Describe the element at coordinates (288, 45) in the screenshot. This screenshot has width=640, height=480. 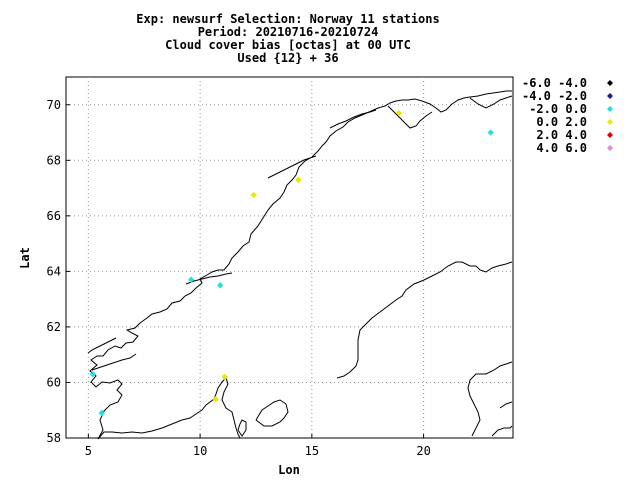
I see `header-line-3: Cloud cover bias [octas] at 00 UTC` at that location.